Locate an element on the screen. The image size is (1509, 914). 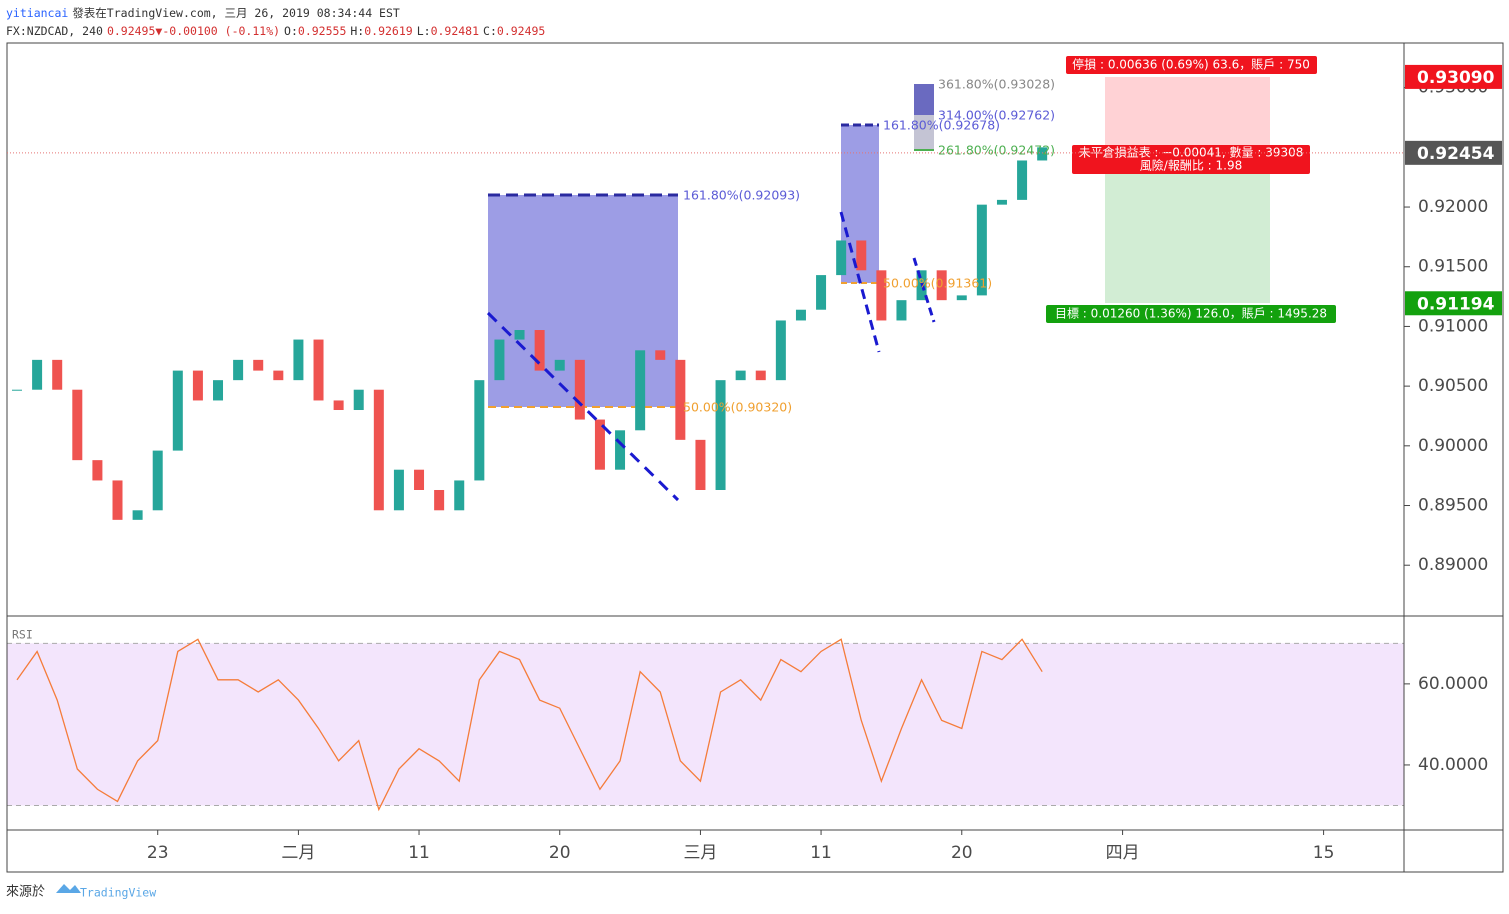
change: -0.00100 (-0.11%) is located at coordinates (221, 31).